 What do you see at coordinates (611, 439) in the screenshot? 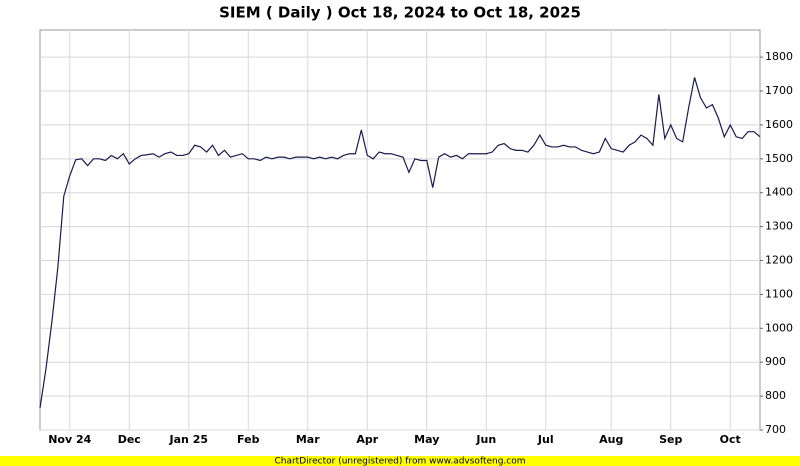
I see `x-tick-label: Aug` at bounding box center [611, 439].